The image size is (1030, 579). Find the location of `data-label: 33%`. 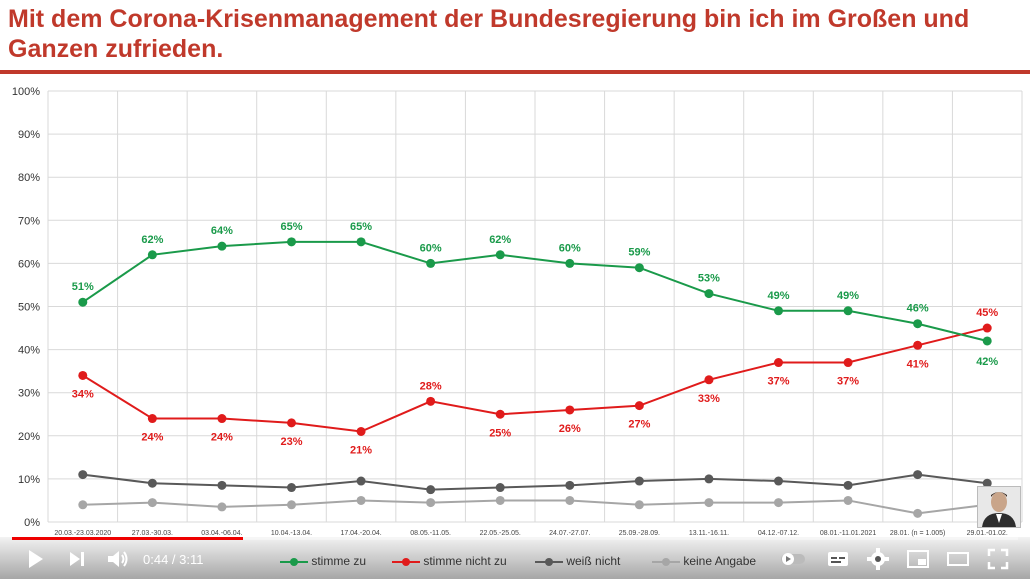

data-label: 33% is located at coordinates (709, 399).